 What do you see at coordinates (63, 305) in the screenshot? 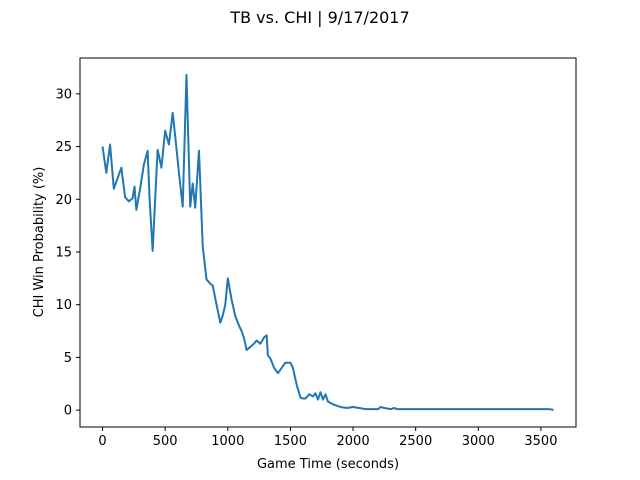
I see `y-tick-label: 10` at bounding box center [63, 305].